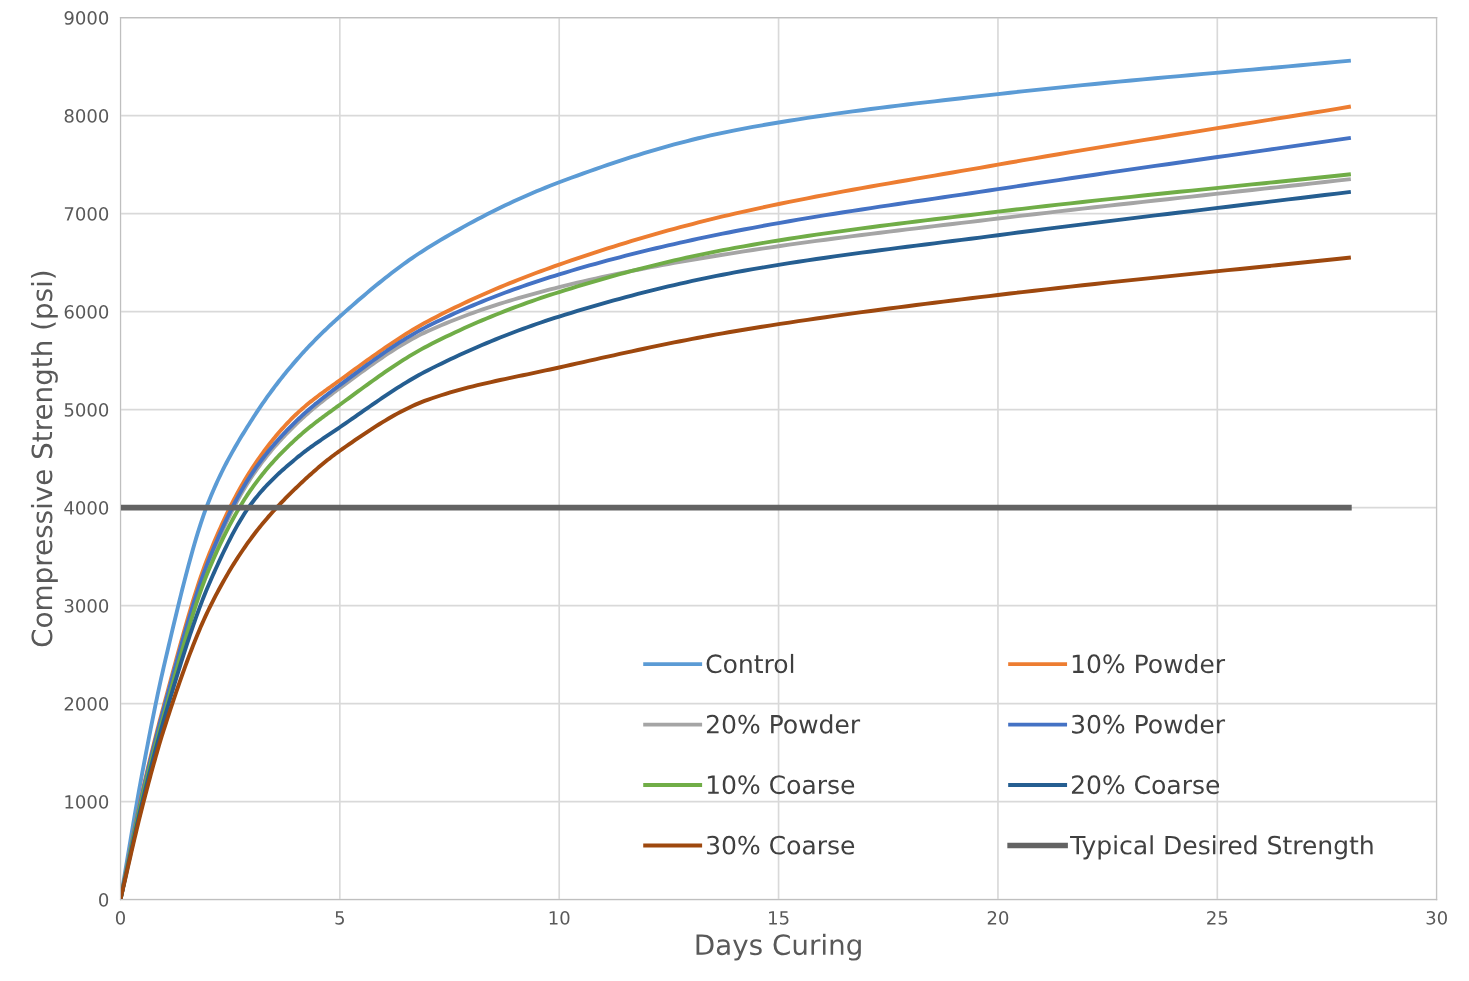  Describe the element at coordinates (1145, 785) in the screenshot. I see `legend-label: 20% Coarse` at that location.